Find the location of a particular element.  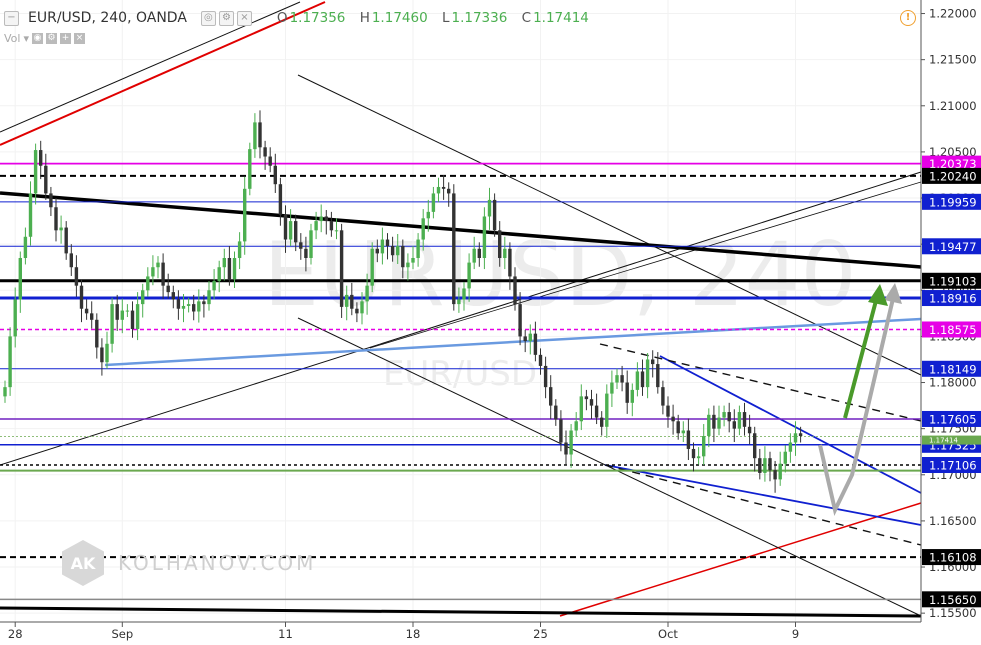

symbol-title: EUR/USD, 240, OANDA is located at coordinates (107, 18).